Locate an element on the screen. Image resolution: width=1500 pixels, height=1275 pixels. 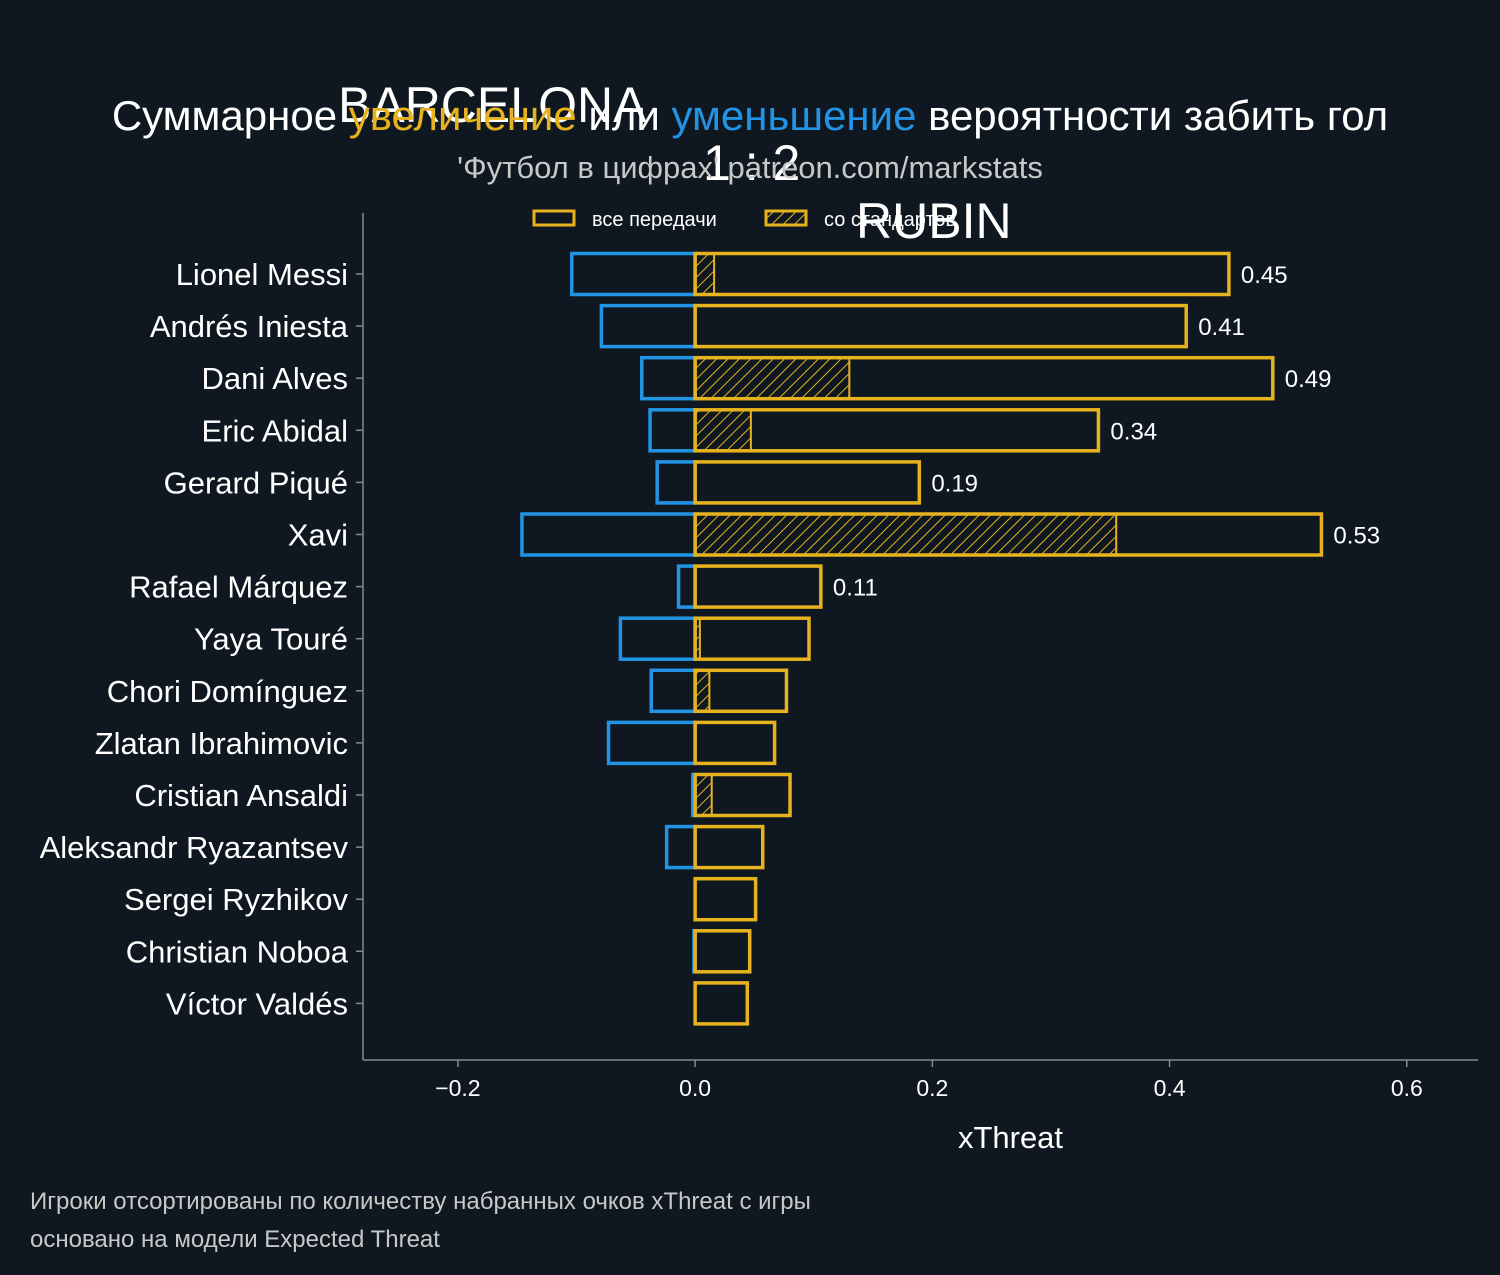
subtitle-decrease: уменьшение is located at coordinates (794, 115).